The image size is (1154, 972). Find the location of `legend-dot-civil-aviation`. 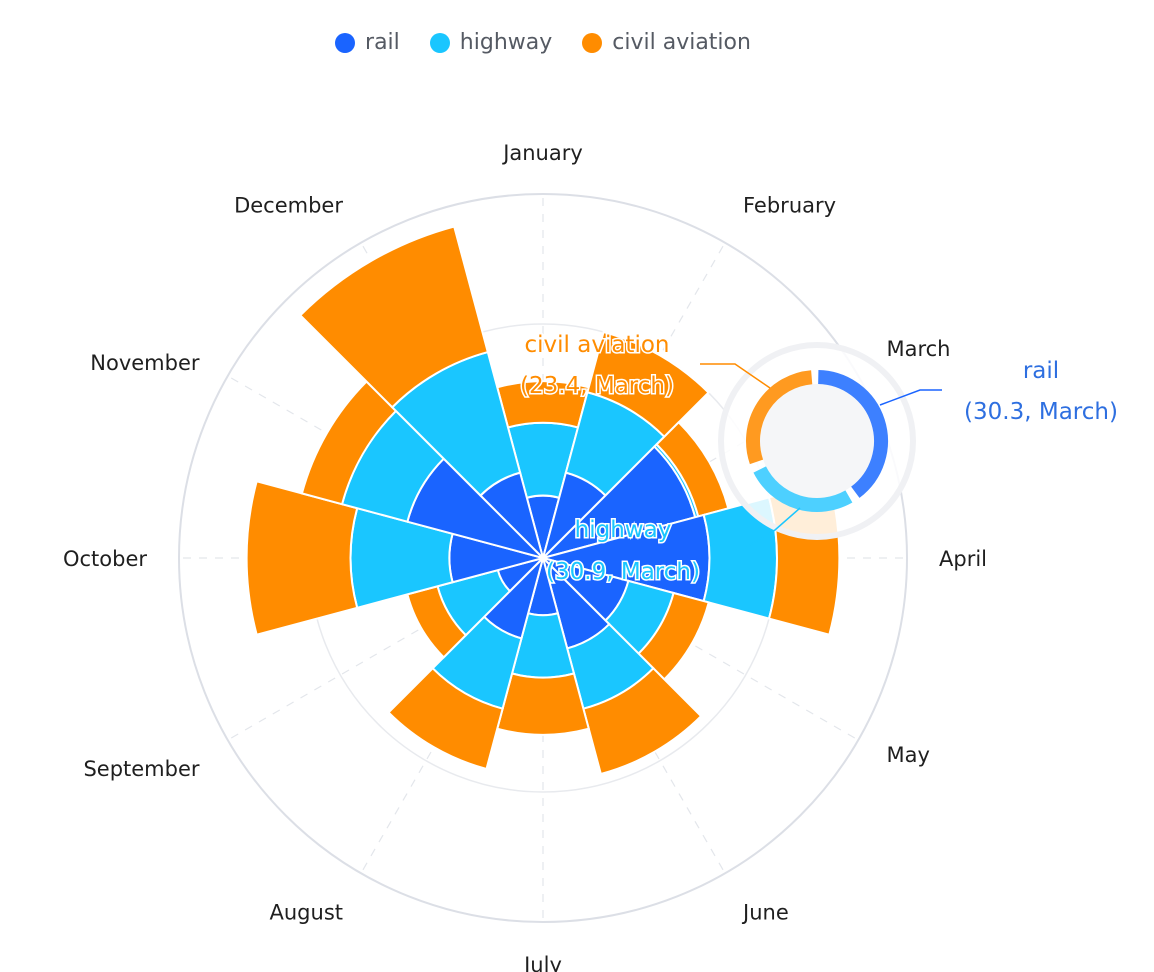

legend-dot-civil-aviation is located at coordinates (592, 42).